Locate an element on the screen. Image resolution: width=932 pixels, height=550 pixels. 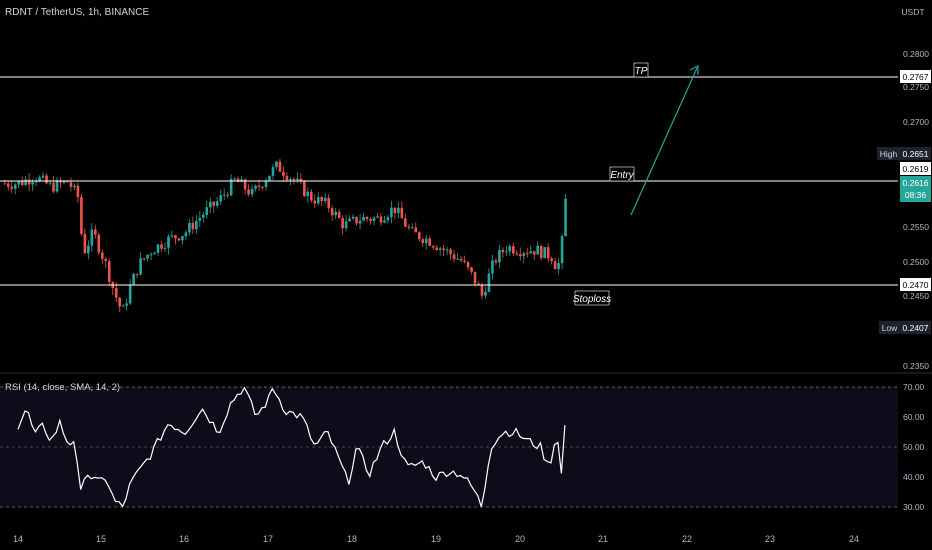
stoploss-label: Stoploss is located at coordinates (592, 298).